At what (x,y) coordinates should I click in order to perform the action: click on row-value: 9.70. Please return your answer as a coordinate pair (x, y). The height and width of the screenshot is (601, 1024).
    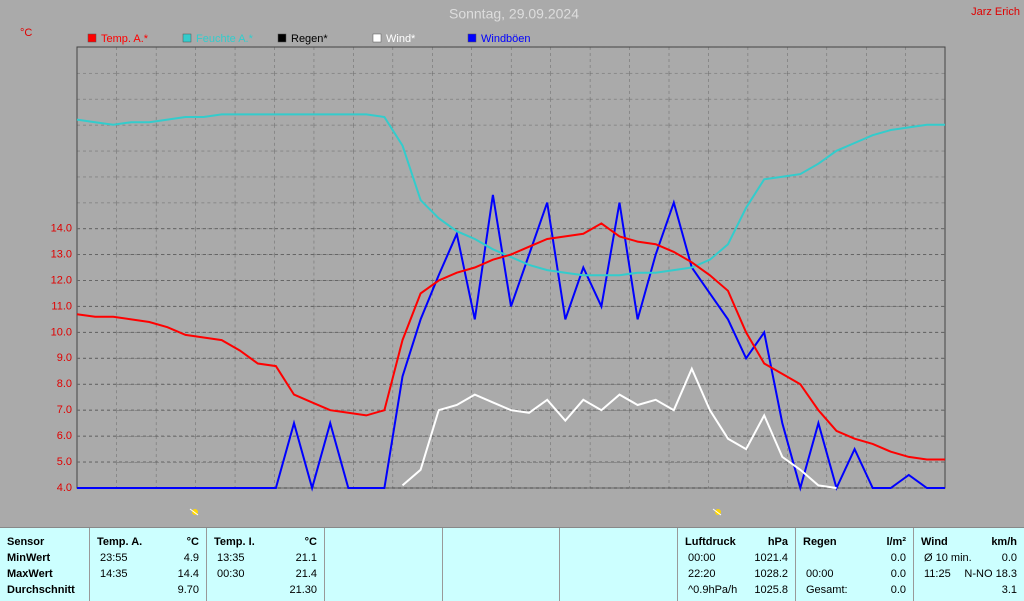
    Looking at the image, I should click on (188, 590).